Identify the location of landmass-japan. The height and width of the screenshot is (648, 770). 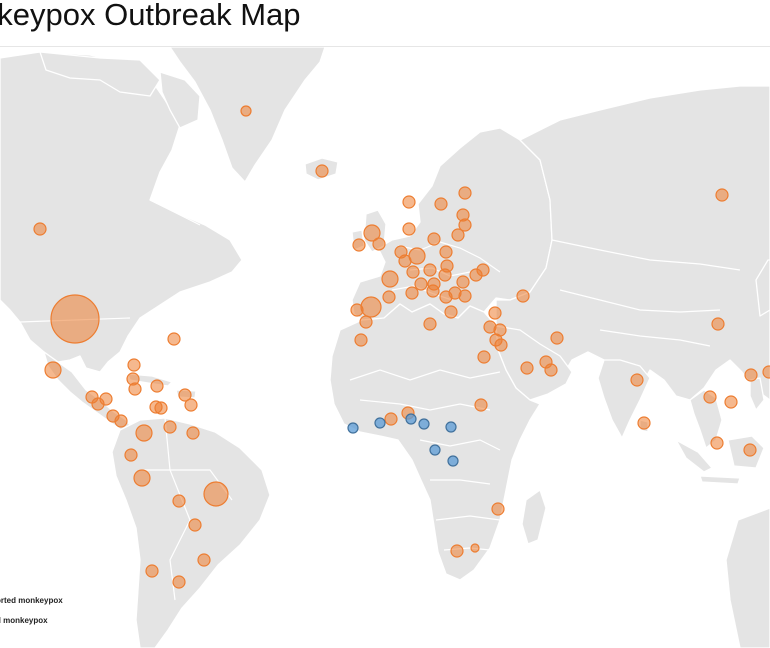
(762, 288).